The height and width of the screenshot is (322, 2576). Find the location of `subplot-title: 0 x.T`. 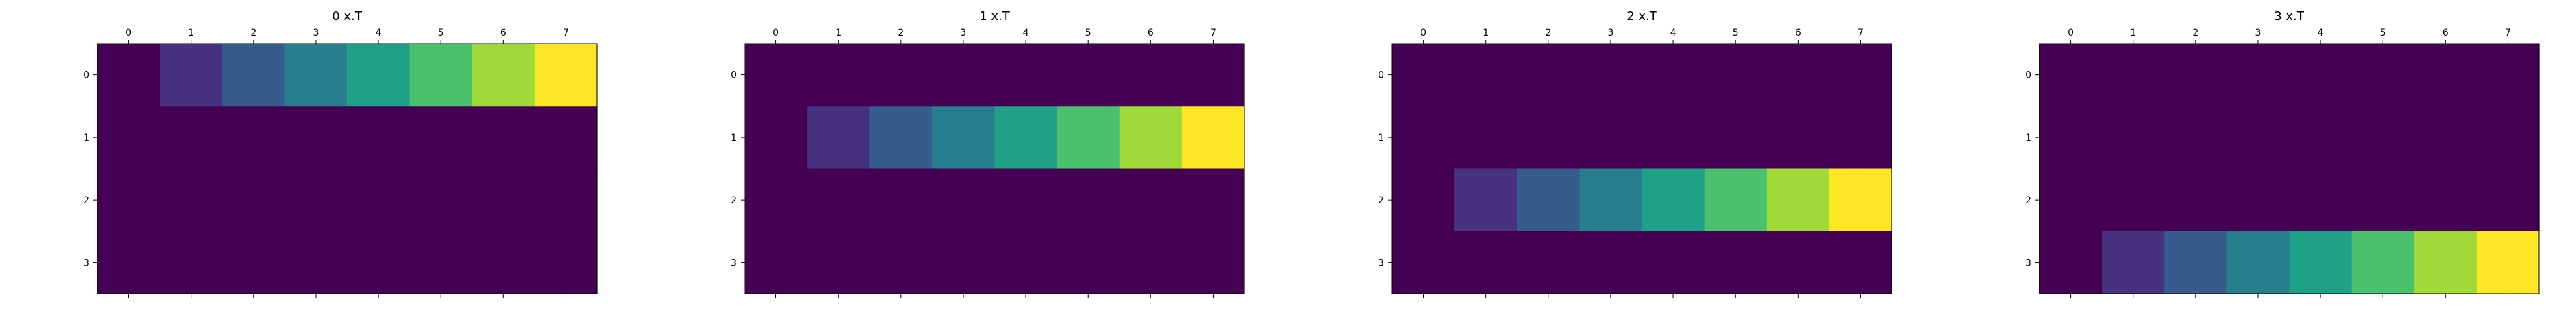

subplot-title: 0 x.T is located at coordinates (347, 16).